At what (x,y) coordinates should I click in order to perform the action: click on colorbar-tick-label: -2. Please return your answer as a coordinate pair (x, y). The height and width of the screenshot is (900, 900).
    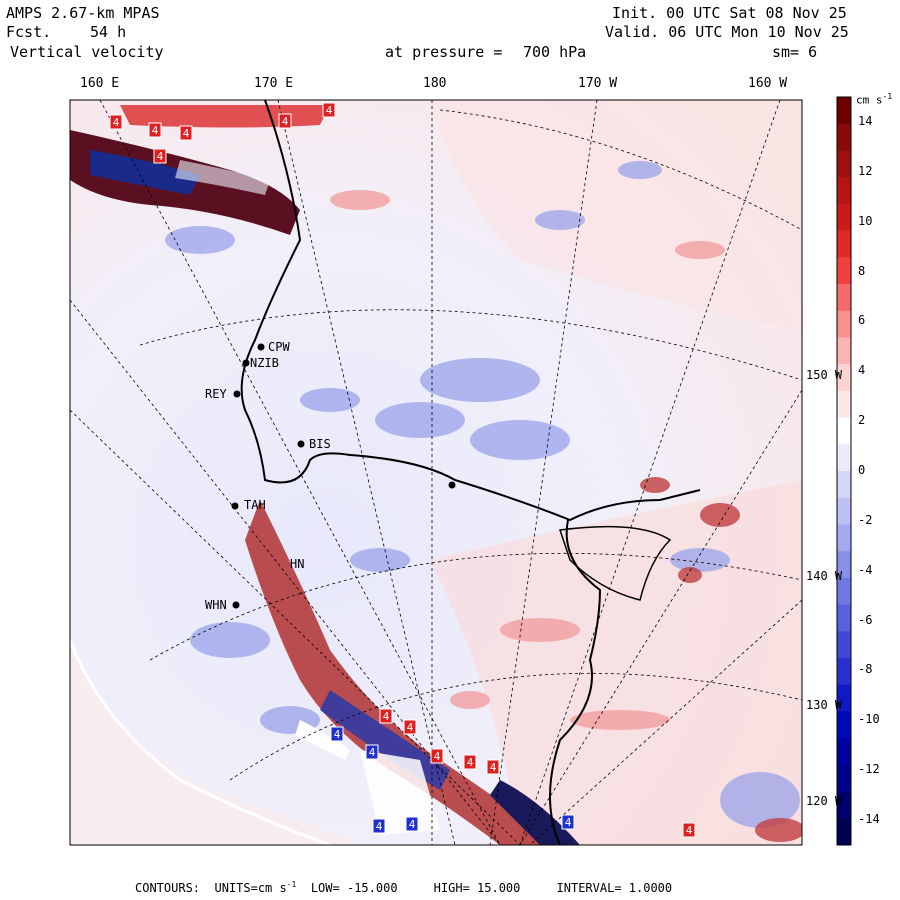
    Looking at the image, I should click on (865, 519).